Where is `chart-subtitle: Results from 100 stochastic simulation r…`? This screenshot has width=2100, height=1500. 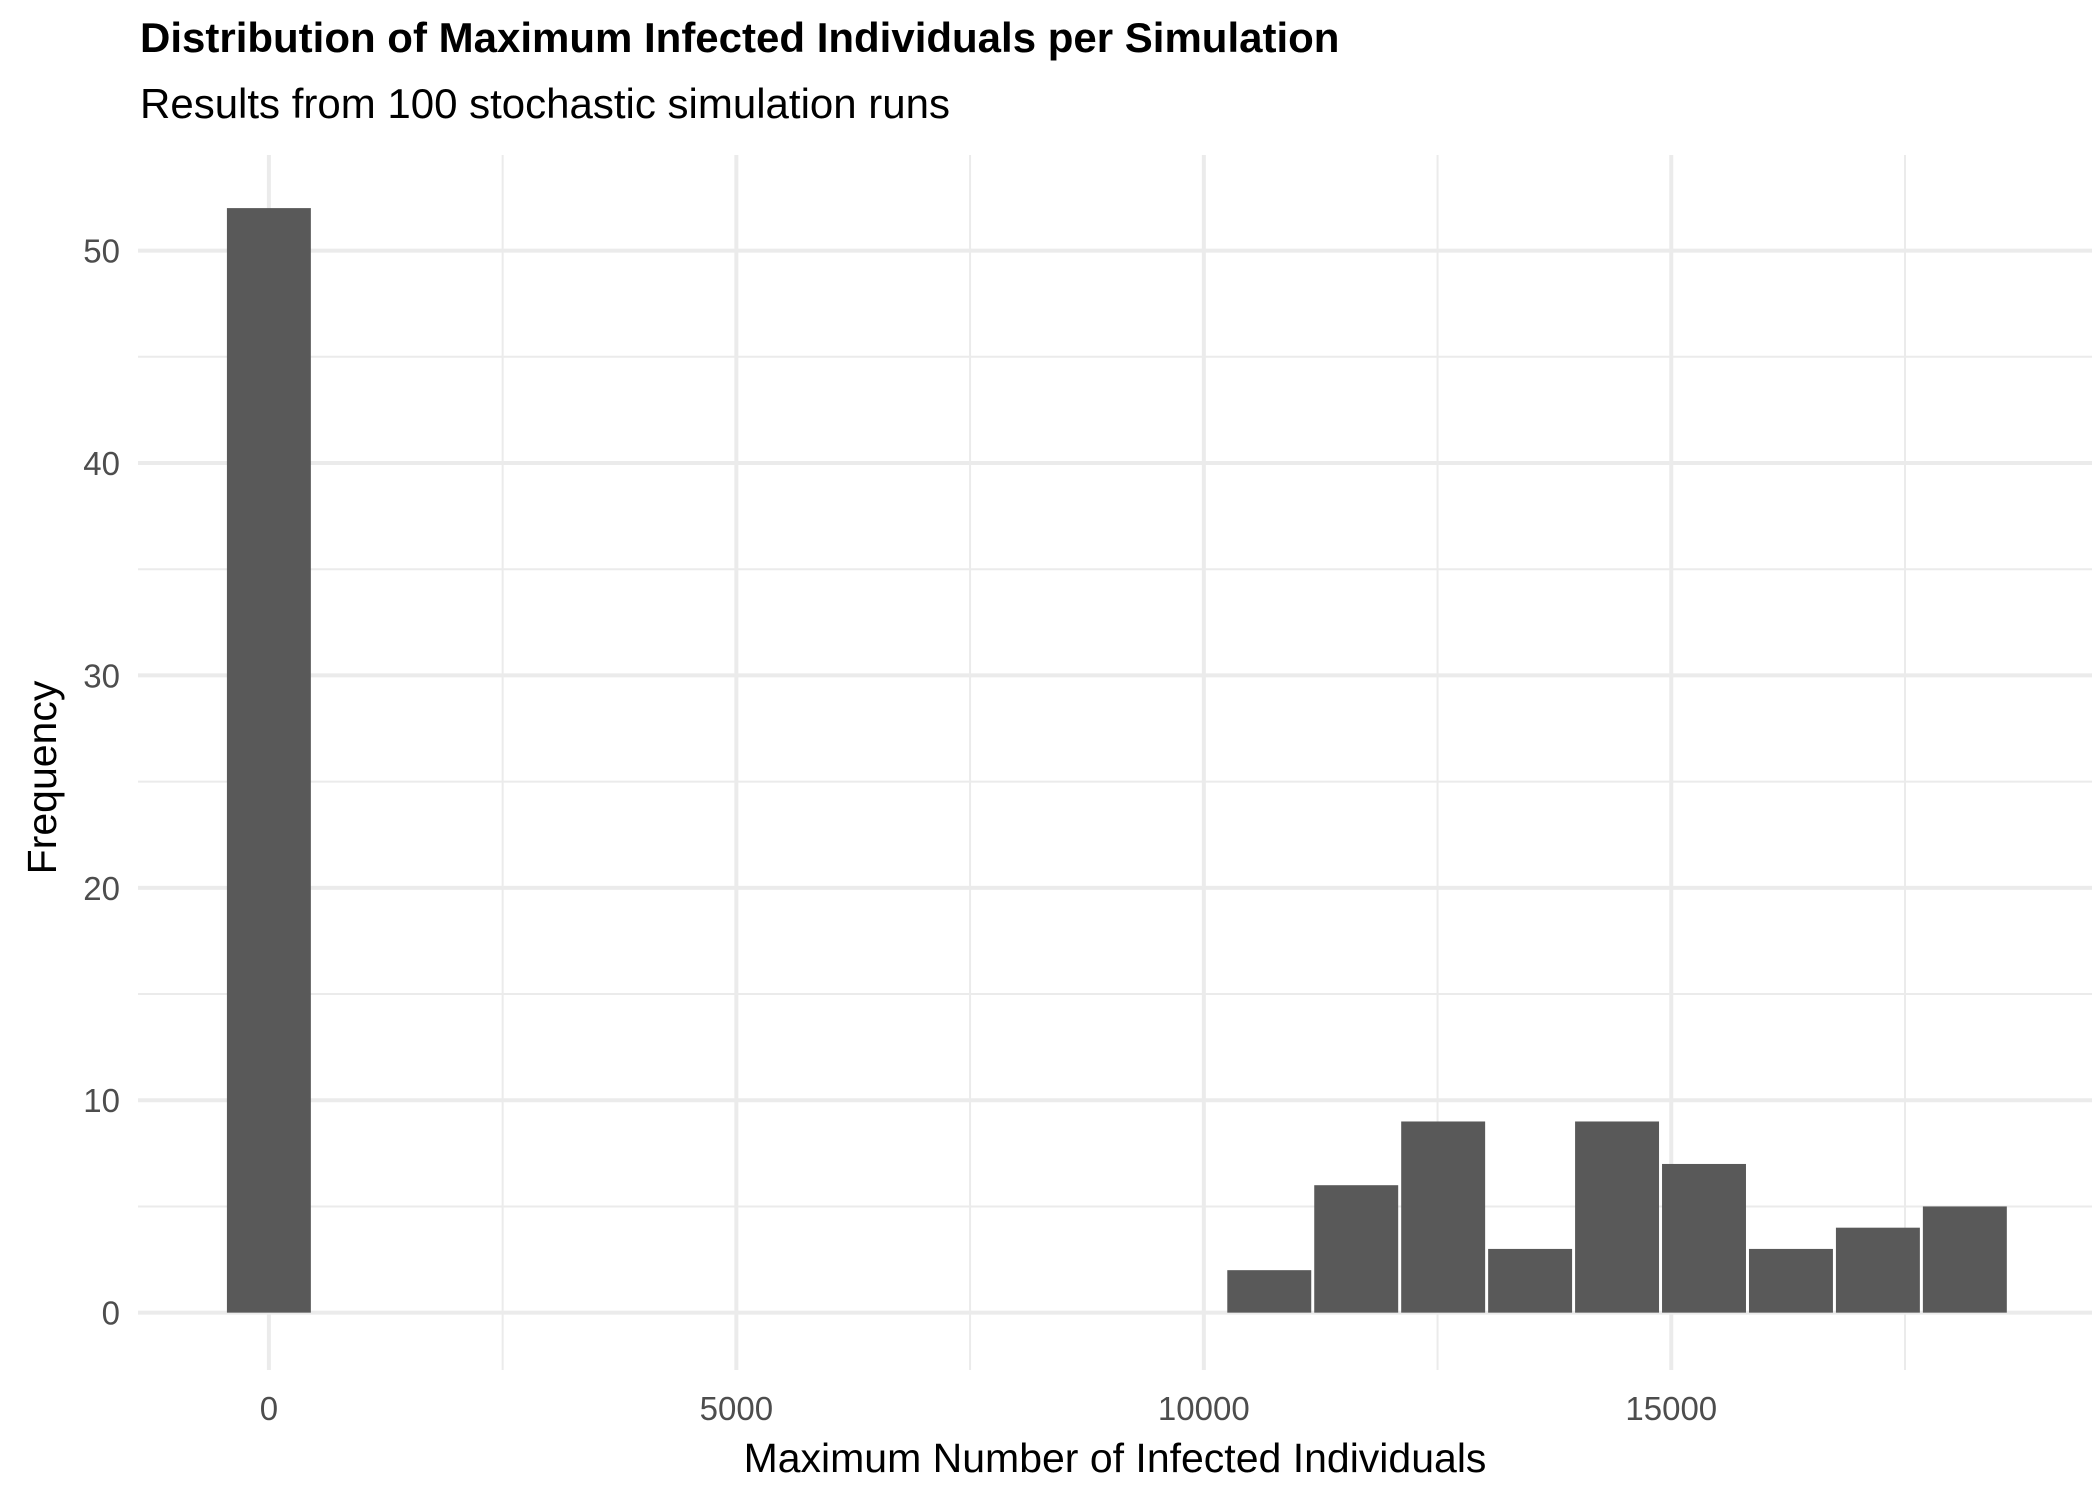 chart-subtitle: Results from 100 stochastic simulation r… is located at coordinates (545, 103).